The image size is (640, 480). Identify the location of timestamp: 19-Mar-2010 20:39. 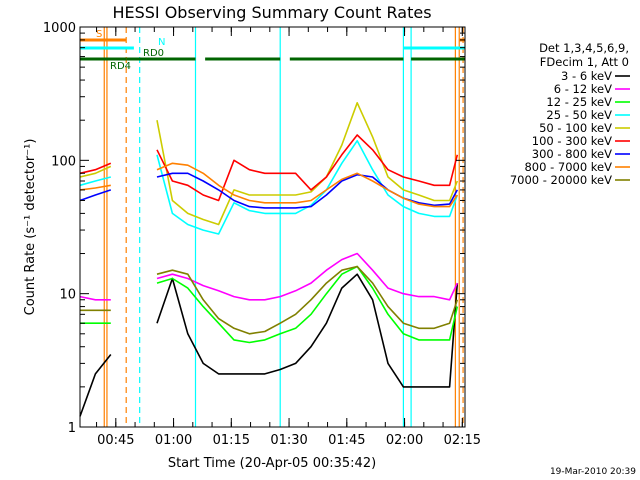
(593, 472).